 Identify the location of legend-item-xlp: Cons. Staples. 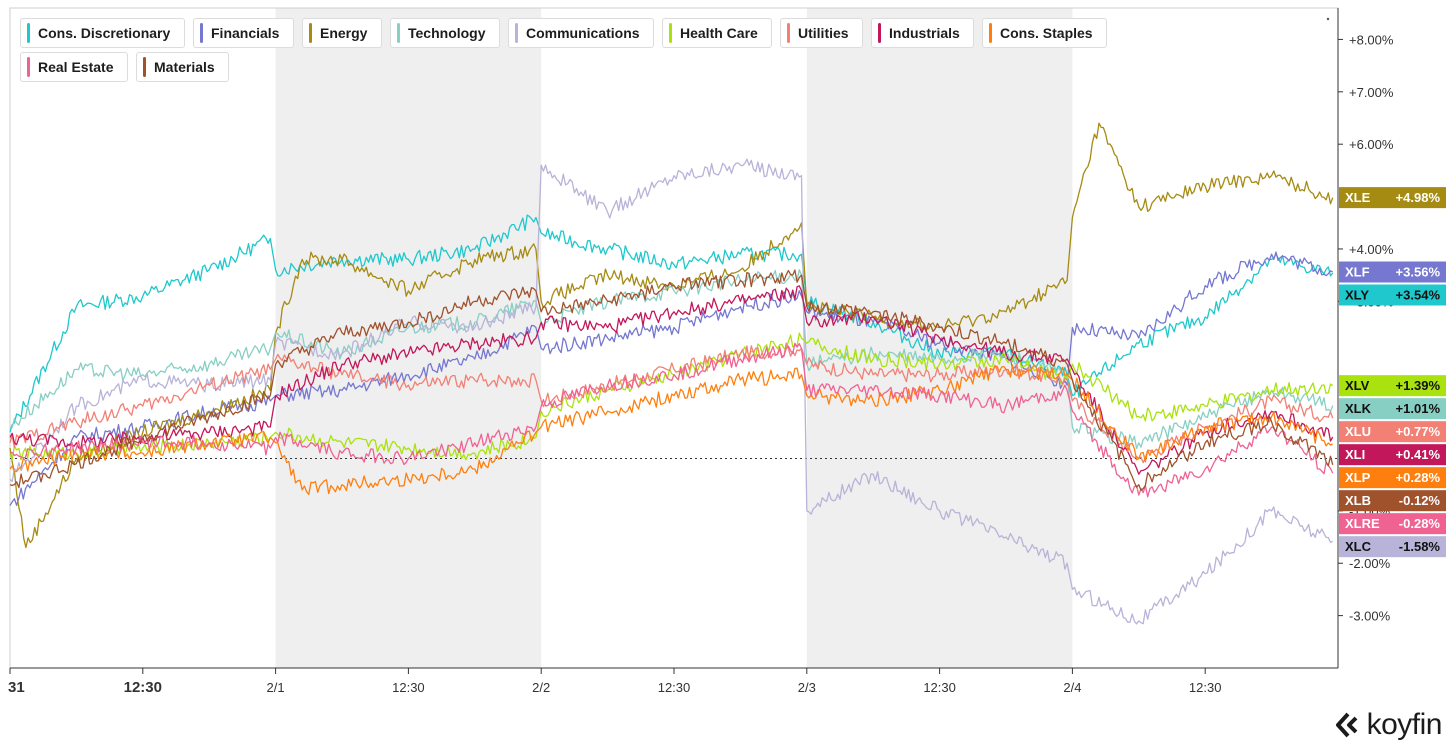
(1044, 33).